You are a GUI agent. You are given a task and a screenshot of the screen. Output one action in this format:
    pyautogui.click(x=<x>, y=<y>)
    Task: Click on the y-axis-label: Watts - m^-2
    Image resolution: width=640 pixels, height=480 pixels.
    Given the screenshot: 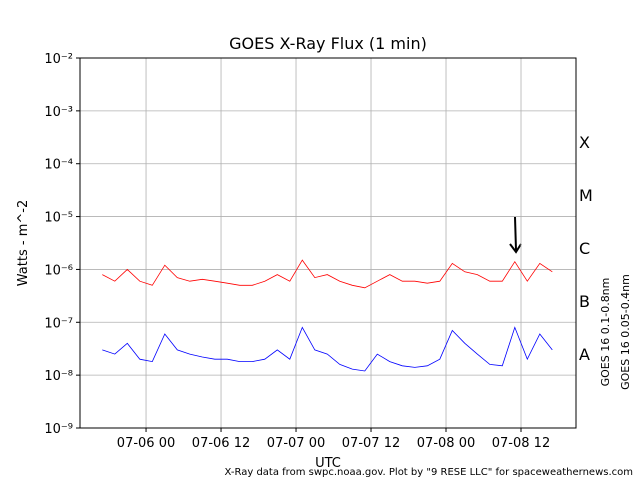 What is the action you would take?
    pyautogui.click(x=23, y=243)
    